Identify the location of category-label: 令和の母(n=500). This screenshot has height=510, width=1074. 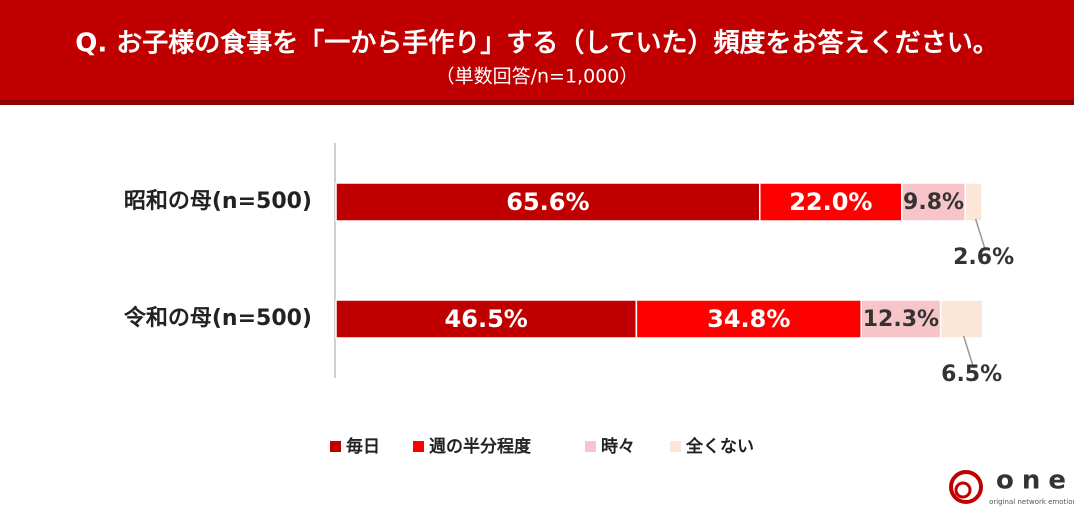
(218, 318).